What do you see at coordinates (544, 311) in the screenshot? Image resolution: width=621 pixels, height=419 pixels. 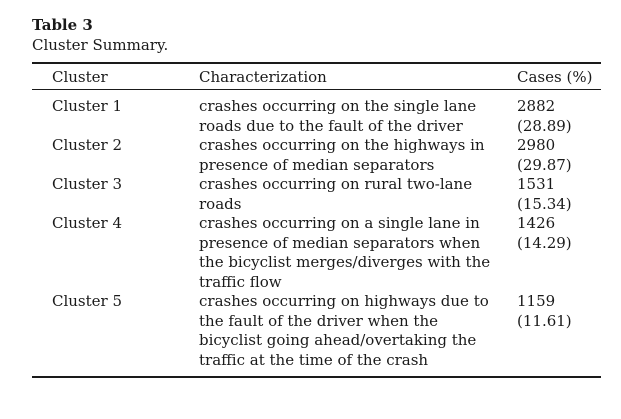 I see `cases-cell: 1159 (11.61)` at bounding box center [544, 311].